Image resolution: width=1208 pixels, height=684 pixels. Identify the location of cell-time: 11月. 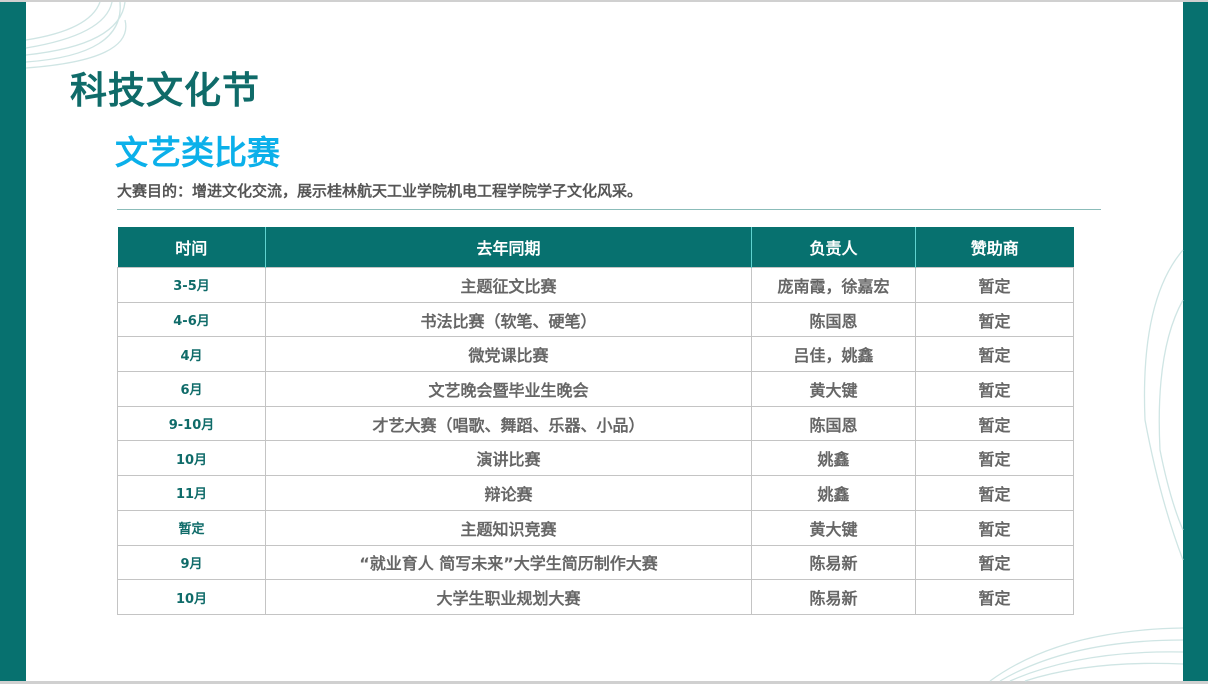
(191, 493).